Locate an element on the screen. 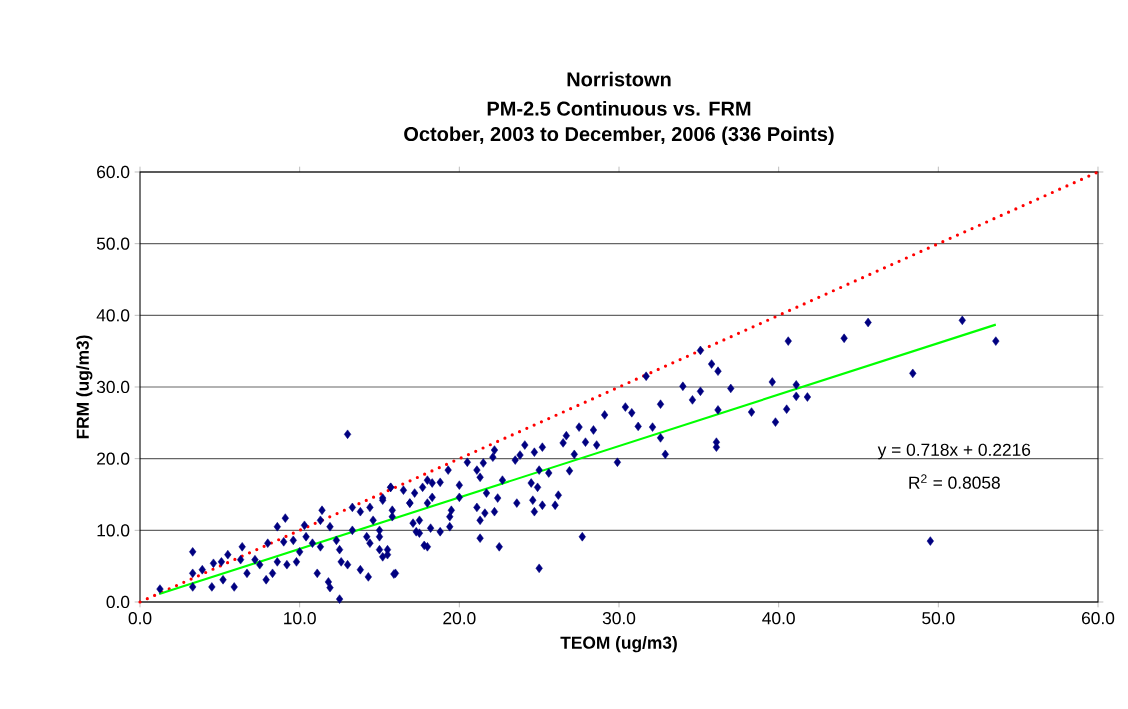 Image resolution: width=1128 pixels, height=709 pixels. x-tick-label: 50.0 is located at coordinates (938, 618).